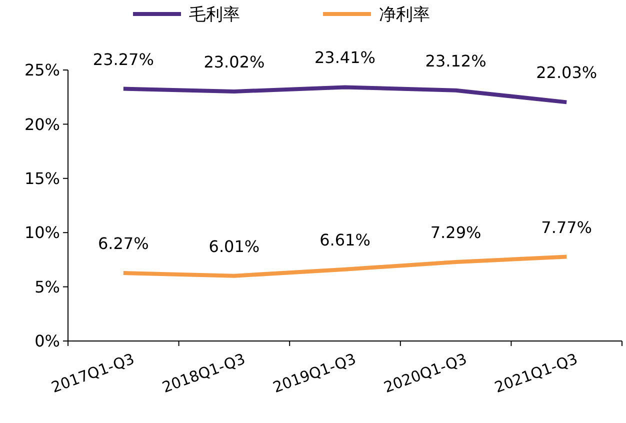 The height and width of the screenshot is (423, 626). What do you see at coordinates (214, 14) in the screenshot?
I see `legend-label: 毛利率` at bounding box center [214, 14].